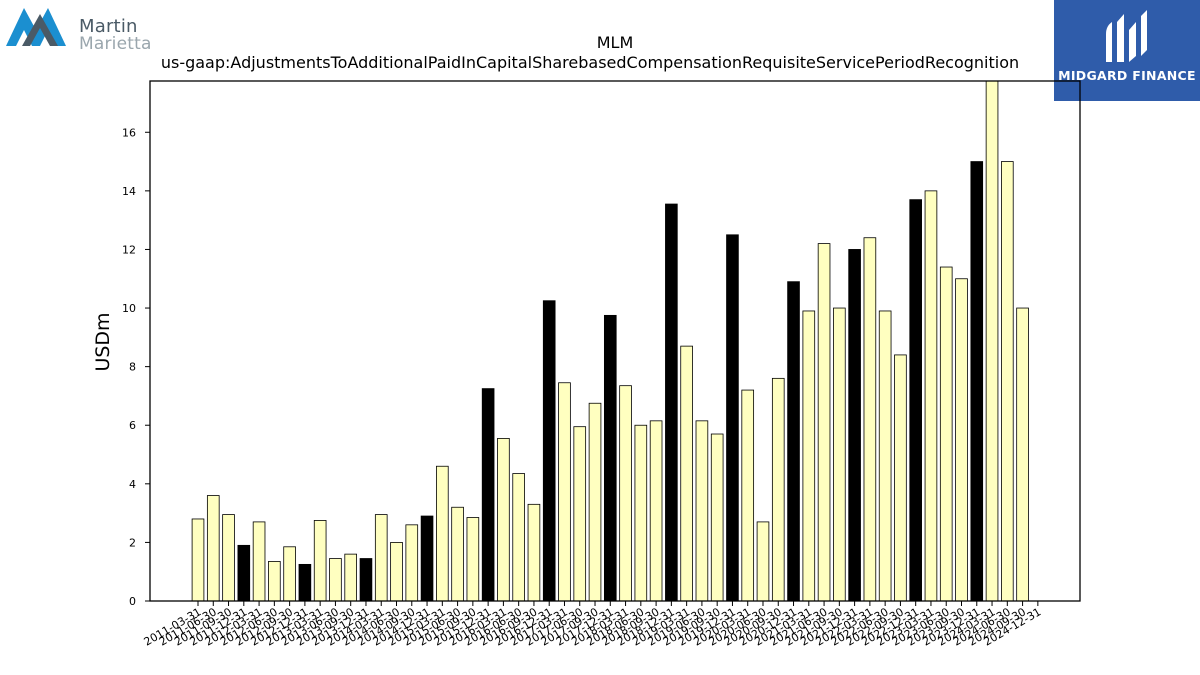  What do you see at coordinates (132, 484) in the screenshot?
I see `y-tick-label: 4` at bounding box center [132, 484].